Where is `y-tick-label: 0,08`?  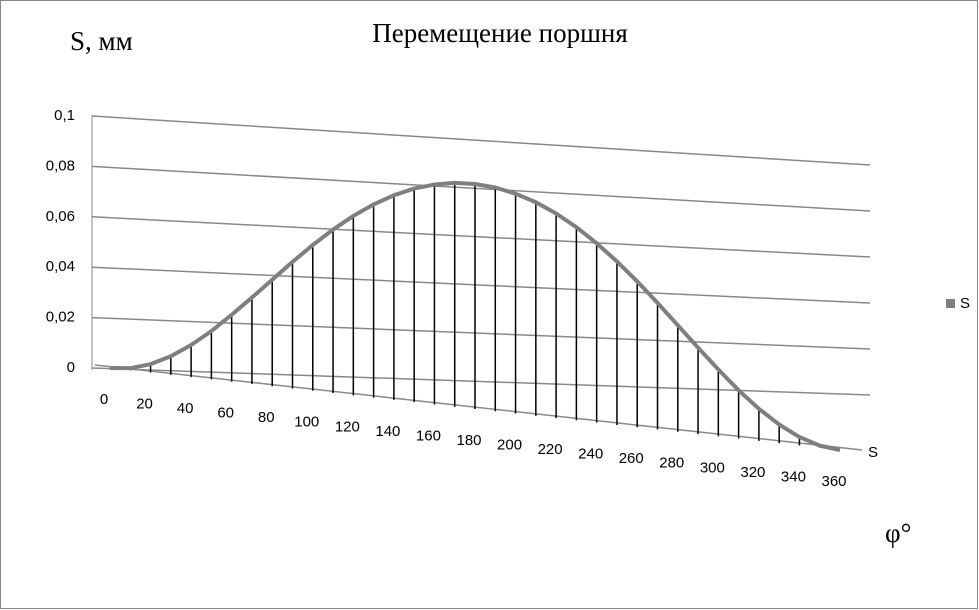 y-tick-label: 0,08 is located at coordinates (60, 165).